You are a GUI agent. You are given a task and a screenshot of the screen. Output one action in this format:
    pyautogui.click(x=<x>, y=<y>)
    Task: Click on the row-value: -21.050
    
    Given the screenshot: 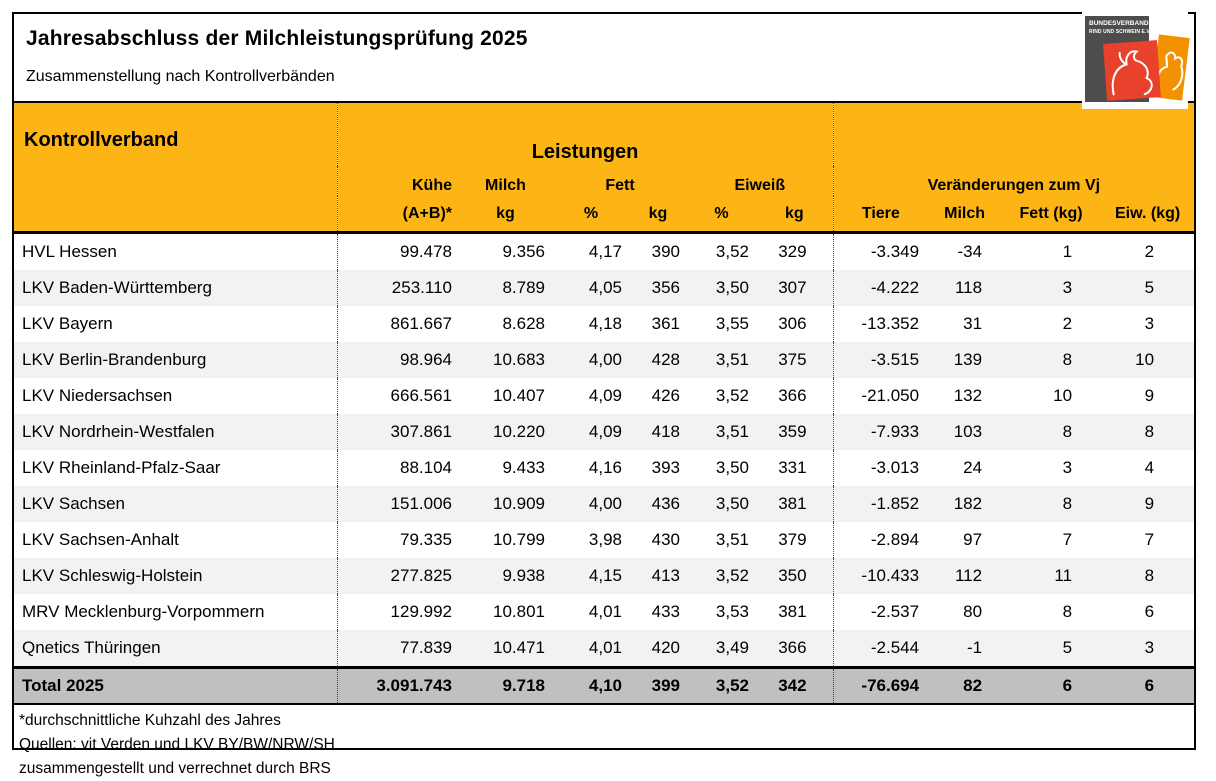 What is the action you would take?
    pyautogui.click(x=880, y=396)
    